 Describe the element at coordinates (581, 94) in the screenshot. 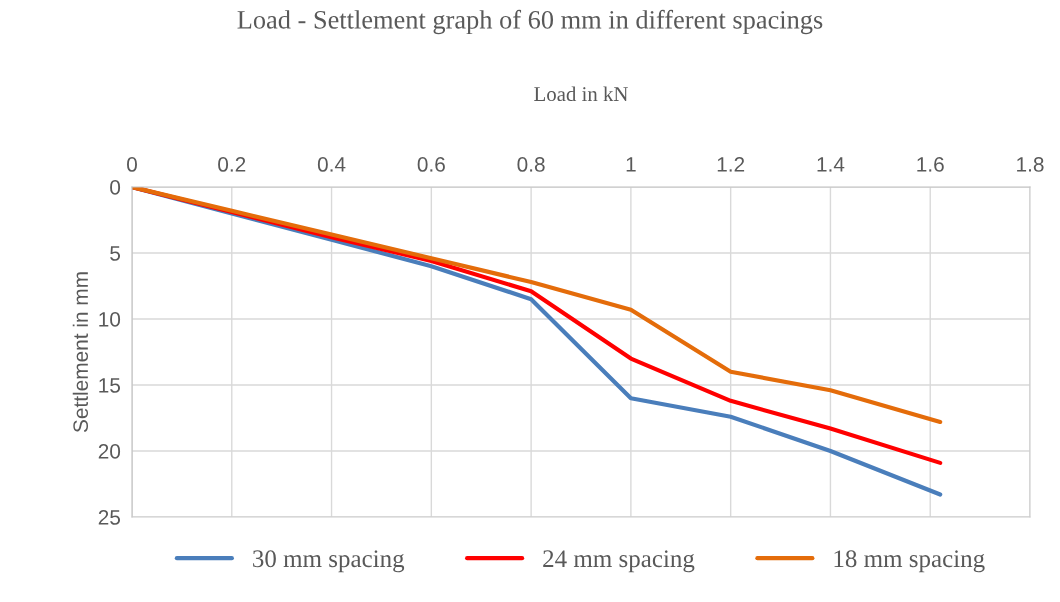

I see `x-axis-title: Load in kN` at that location.